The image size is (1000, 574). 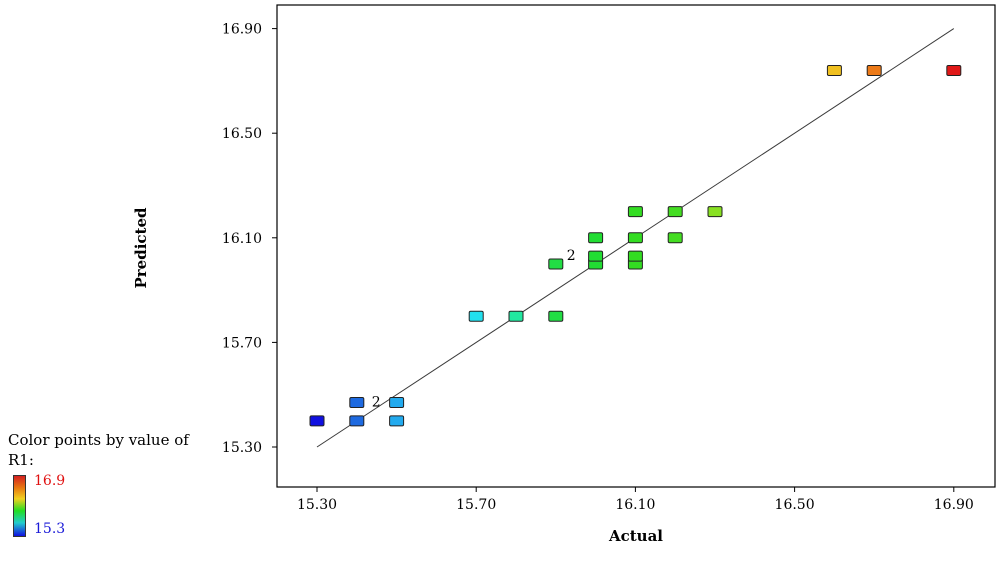 What do you see at coordinates (242, 448) in the screenshot?
I see `y-tick-label: 15.30` at bounding box center [242, 448].